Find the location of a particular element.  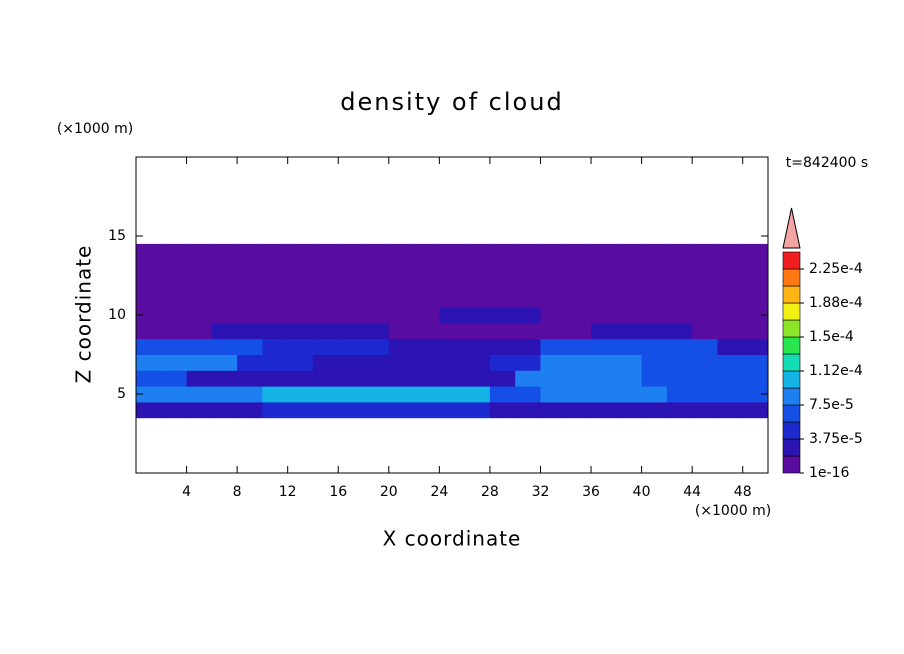

x-tick-label: 32 is located at coordinates (541, 492).